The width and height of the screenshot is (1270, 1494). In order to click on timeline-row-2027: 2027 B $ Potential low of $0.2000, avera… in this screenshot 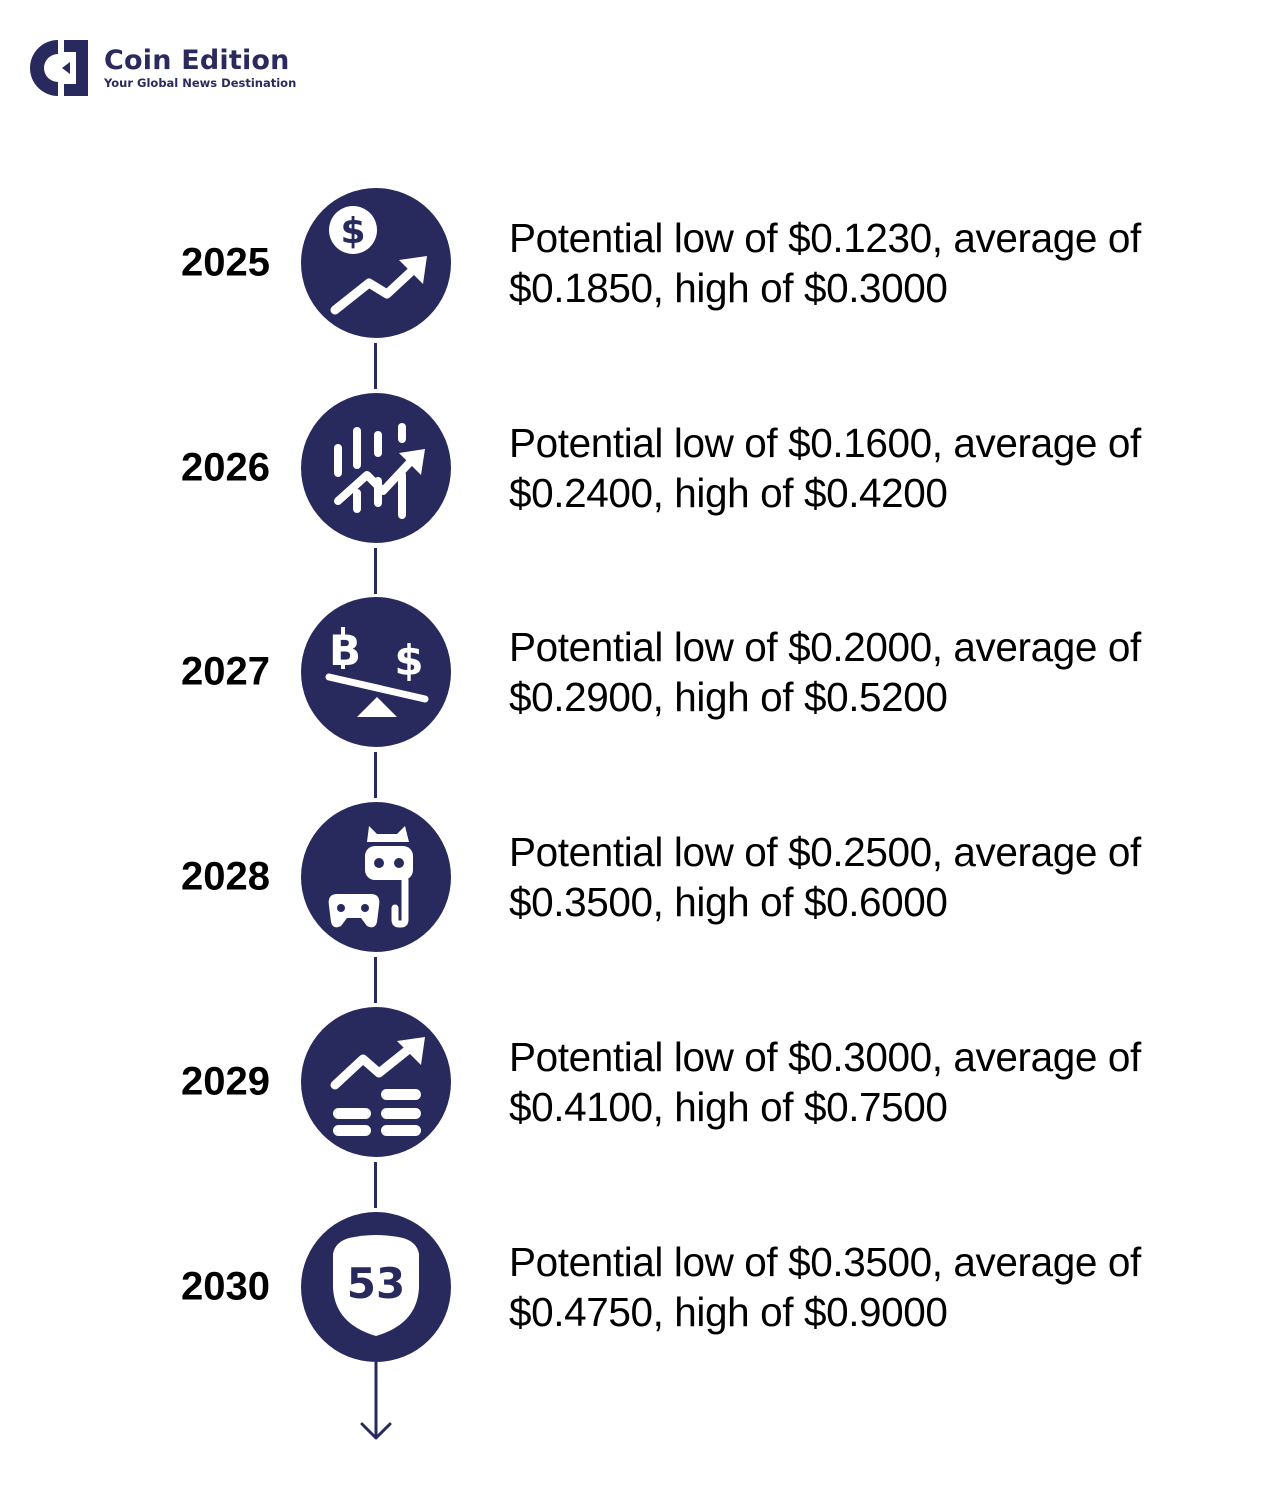, I will do `click(635, 672)`.